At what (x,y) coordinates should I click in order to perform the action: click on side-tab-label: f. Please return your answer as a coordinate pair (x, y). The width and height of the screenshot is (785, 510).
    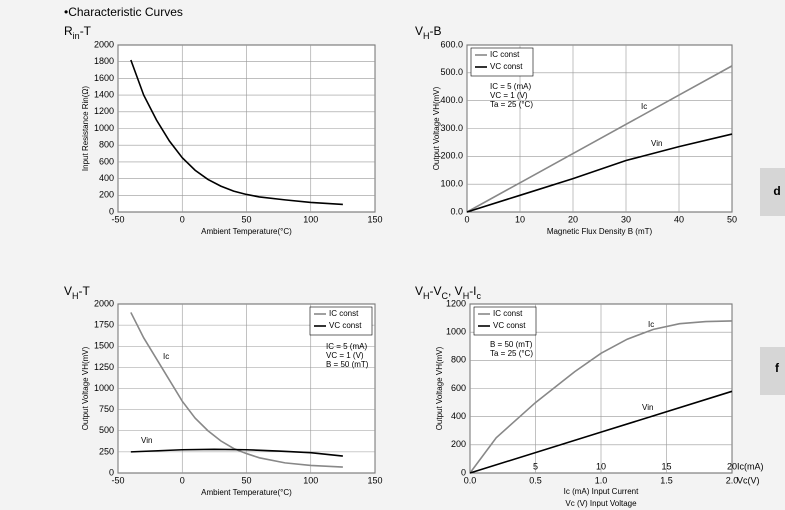
    Looking at the image, I should click on (777, 368).